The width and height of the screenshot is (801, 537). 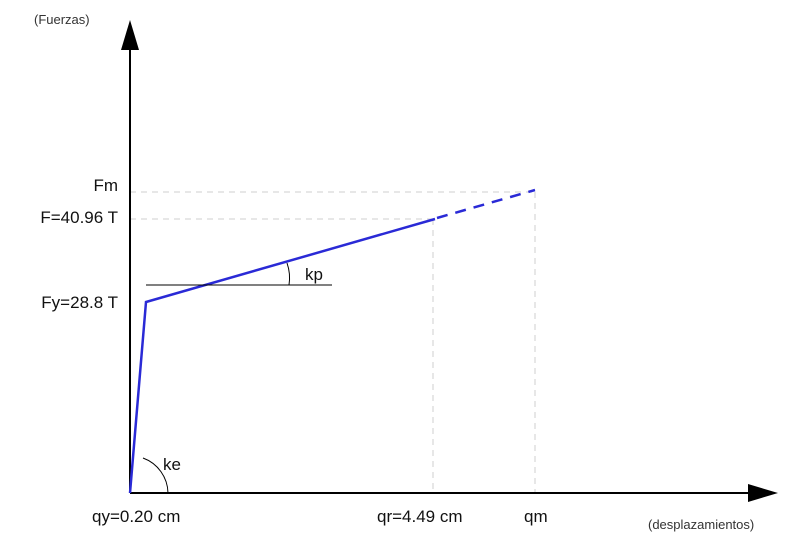 What do you see at coordinates (79, 217) in the screenshot?
I see `label-fr: F=40.96 T` at bounding box center [79, 217].